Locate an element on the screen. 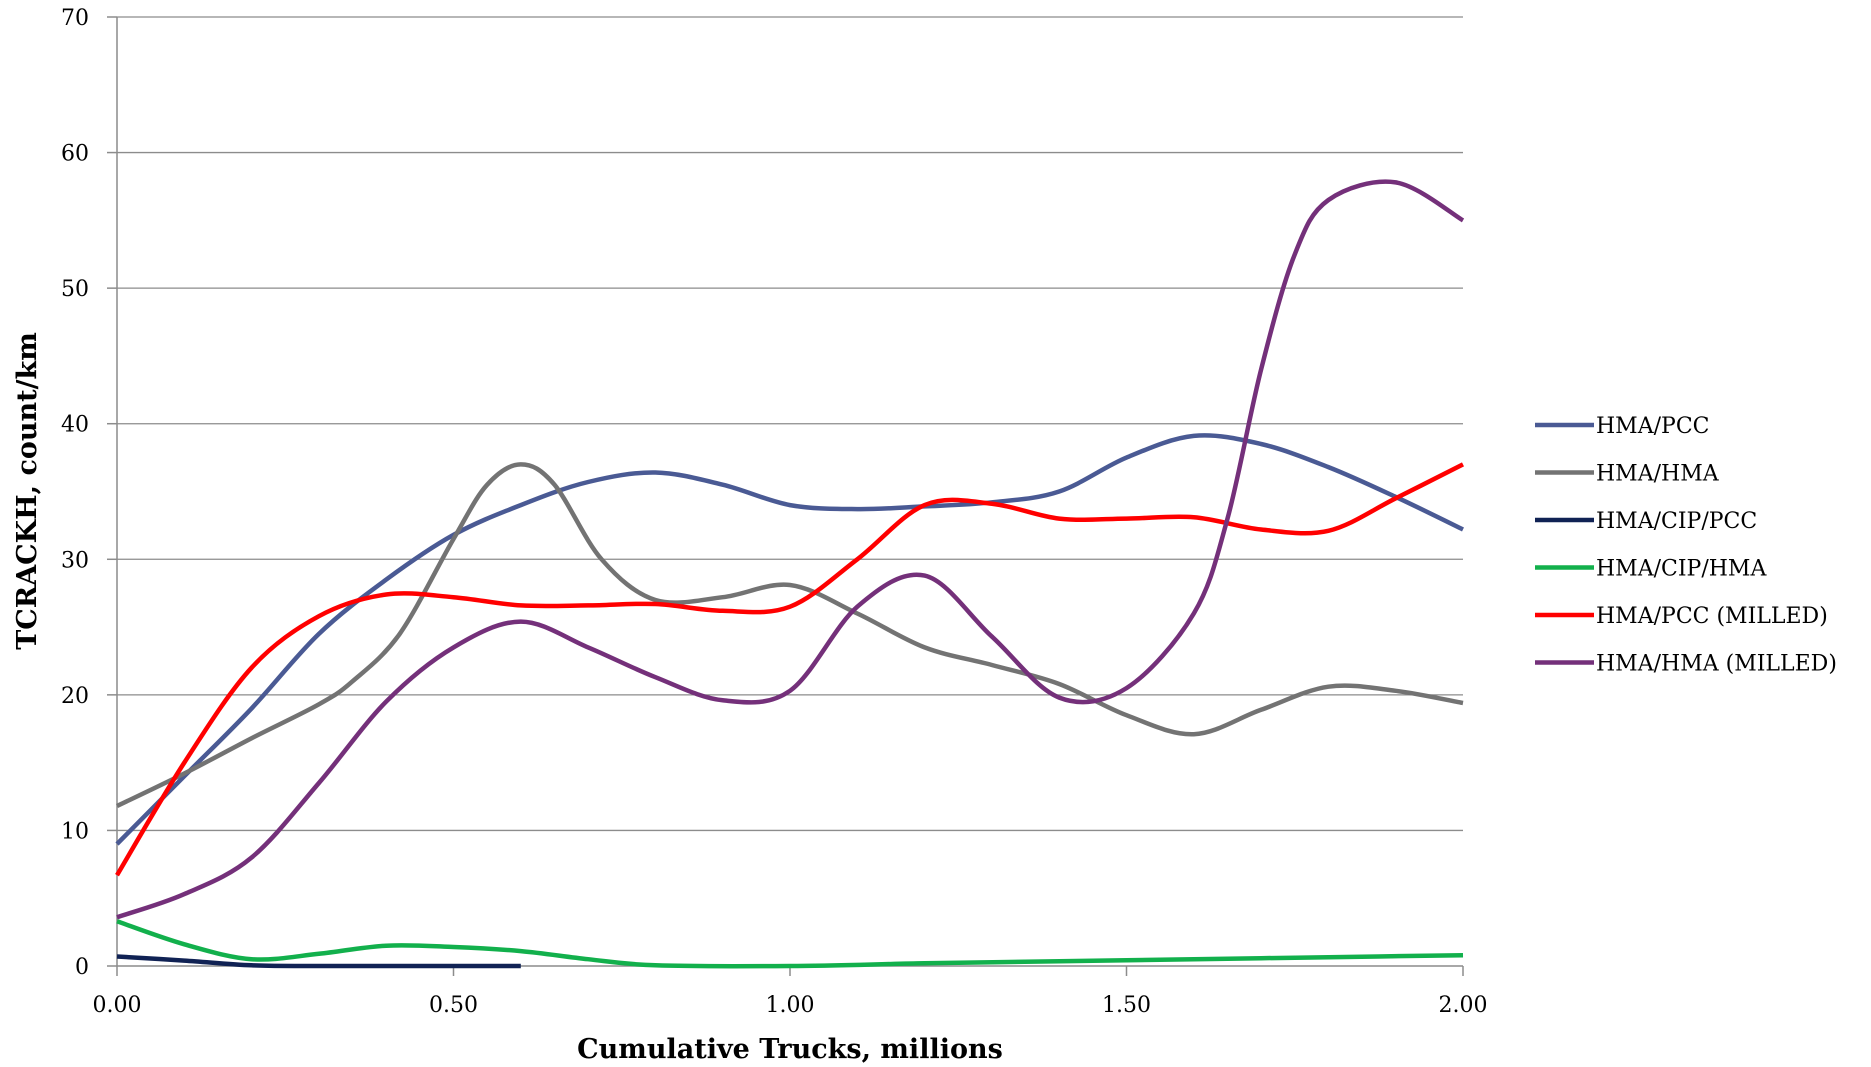 This screenshot has width=1871, height=1067. x-tick-label: 1.50 is located at coordinates (1126, 1005).